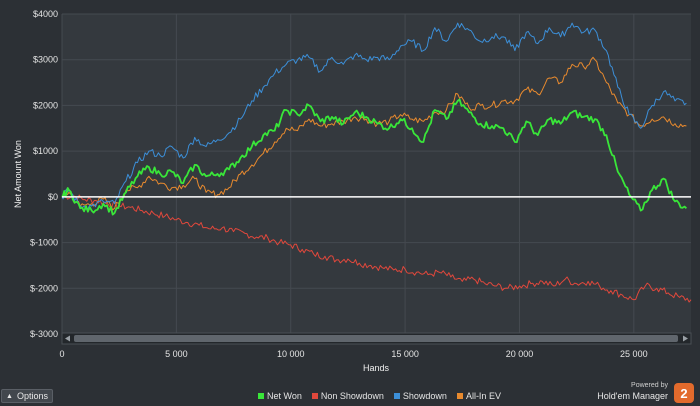 The height and width of the screenshot is (406, 700). Describe the element at coordinates (176, 354) in the screenshot. I see `x-tick-label: 5 000` at that location.